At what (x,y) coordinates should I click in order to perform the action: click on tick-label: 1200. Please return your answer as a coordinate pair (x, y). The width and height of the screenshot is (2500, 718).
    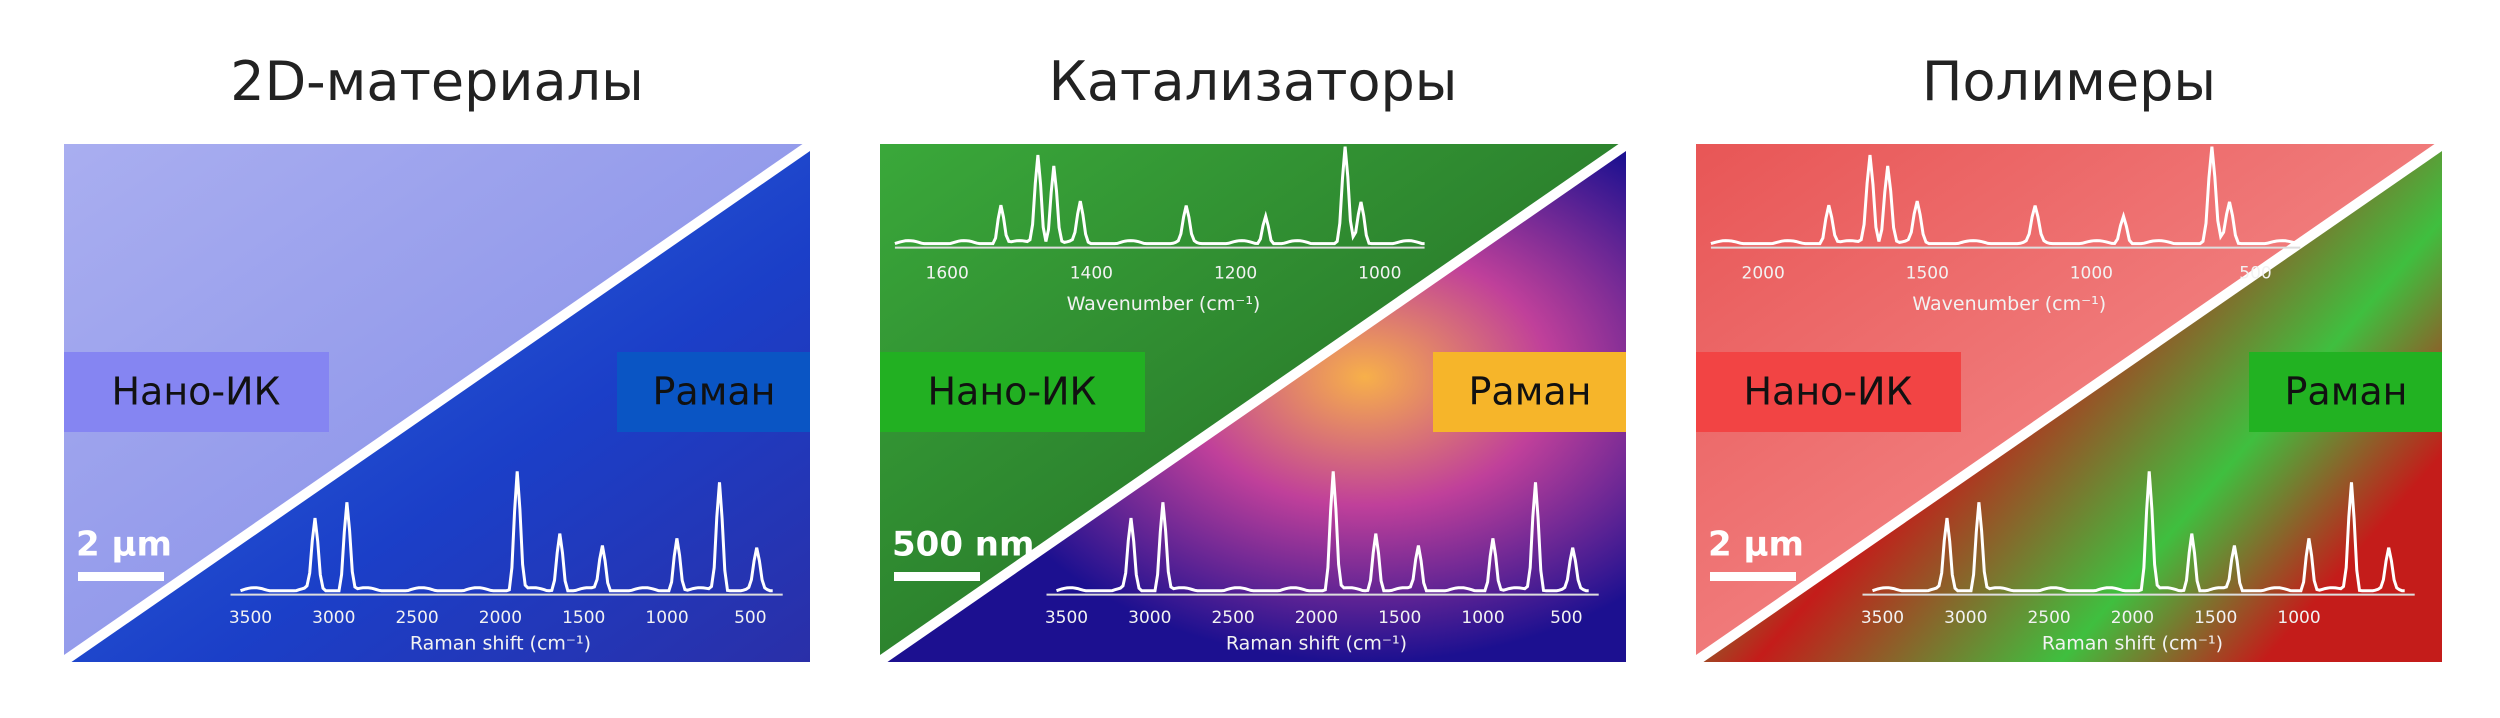
    Looking at the image, I should click on (1235, 274).